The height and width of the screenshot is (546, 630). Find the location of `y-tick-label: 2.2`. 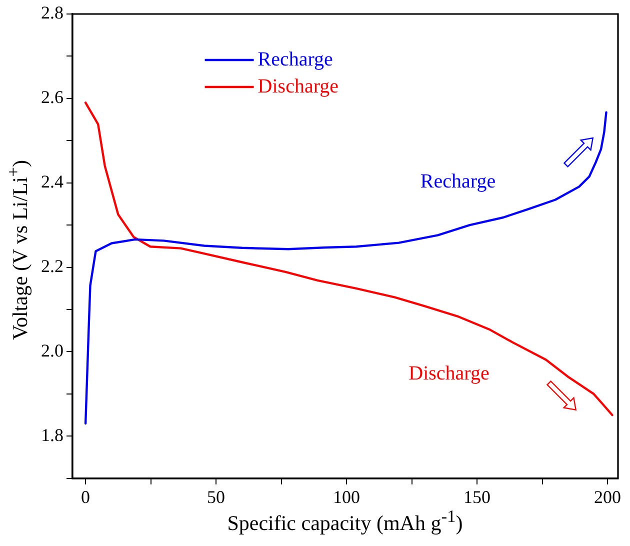

y-tick-label: 2.2 is located at coordinates (52, 266).